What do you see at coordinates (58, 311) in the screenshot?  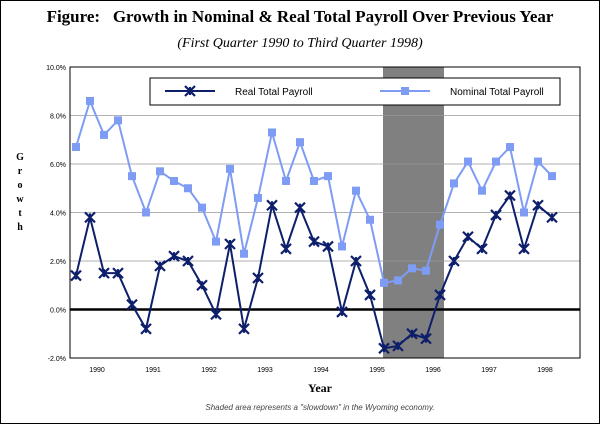 I see `y-tick-label: 0.0%` at bounding box center [58, 311].